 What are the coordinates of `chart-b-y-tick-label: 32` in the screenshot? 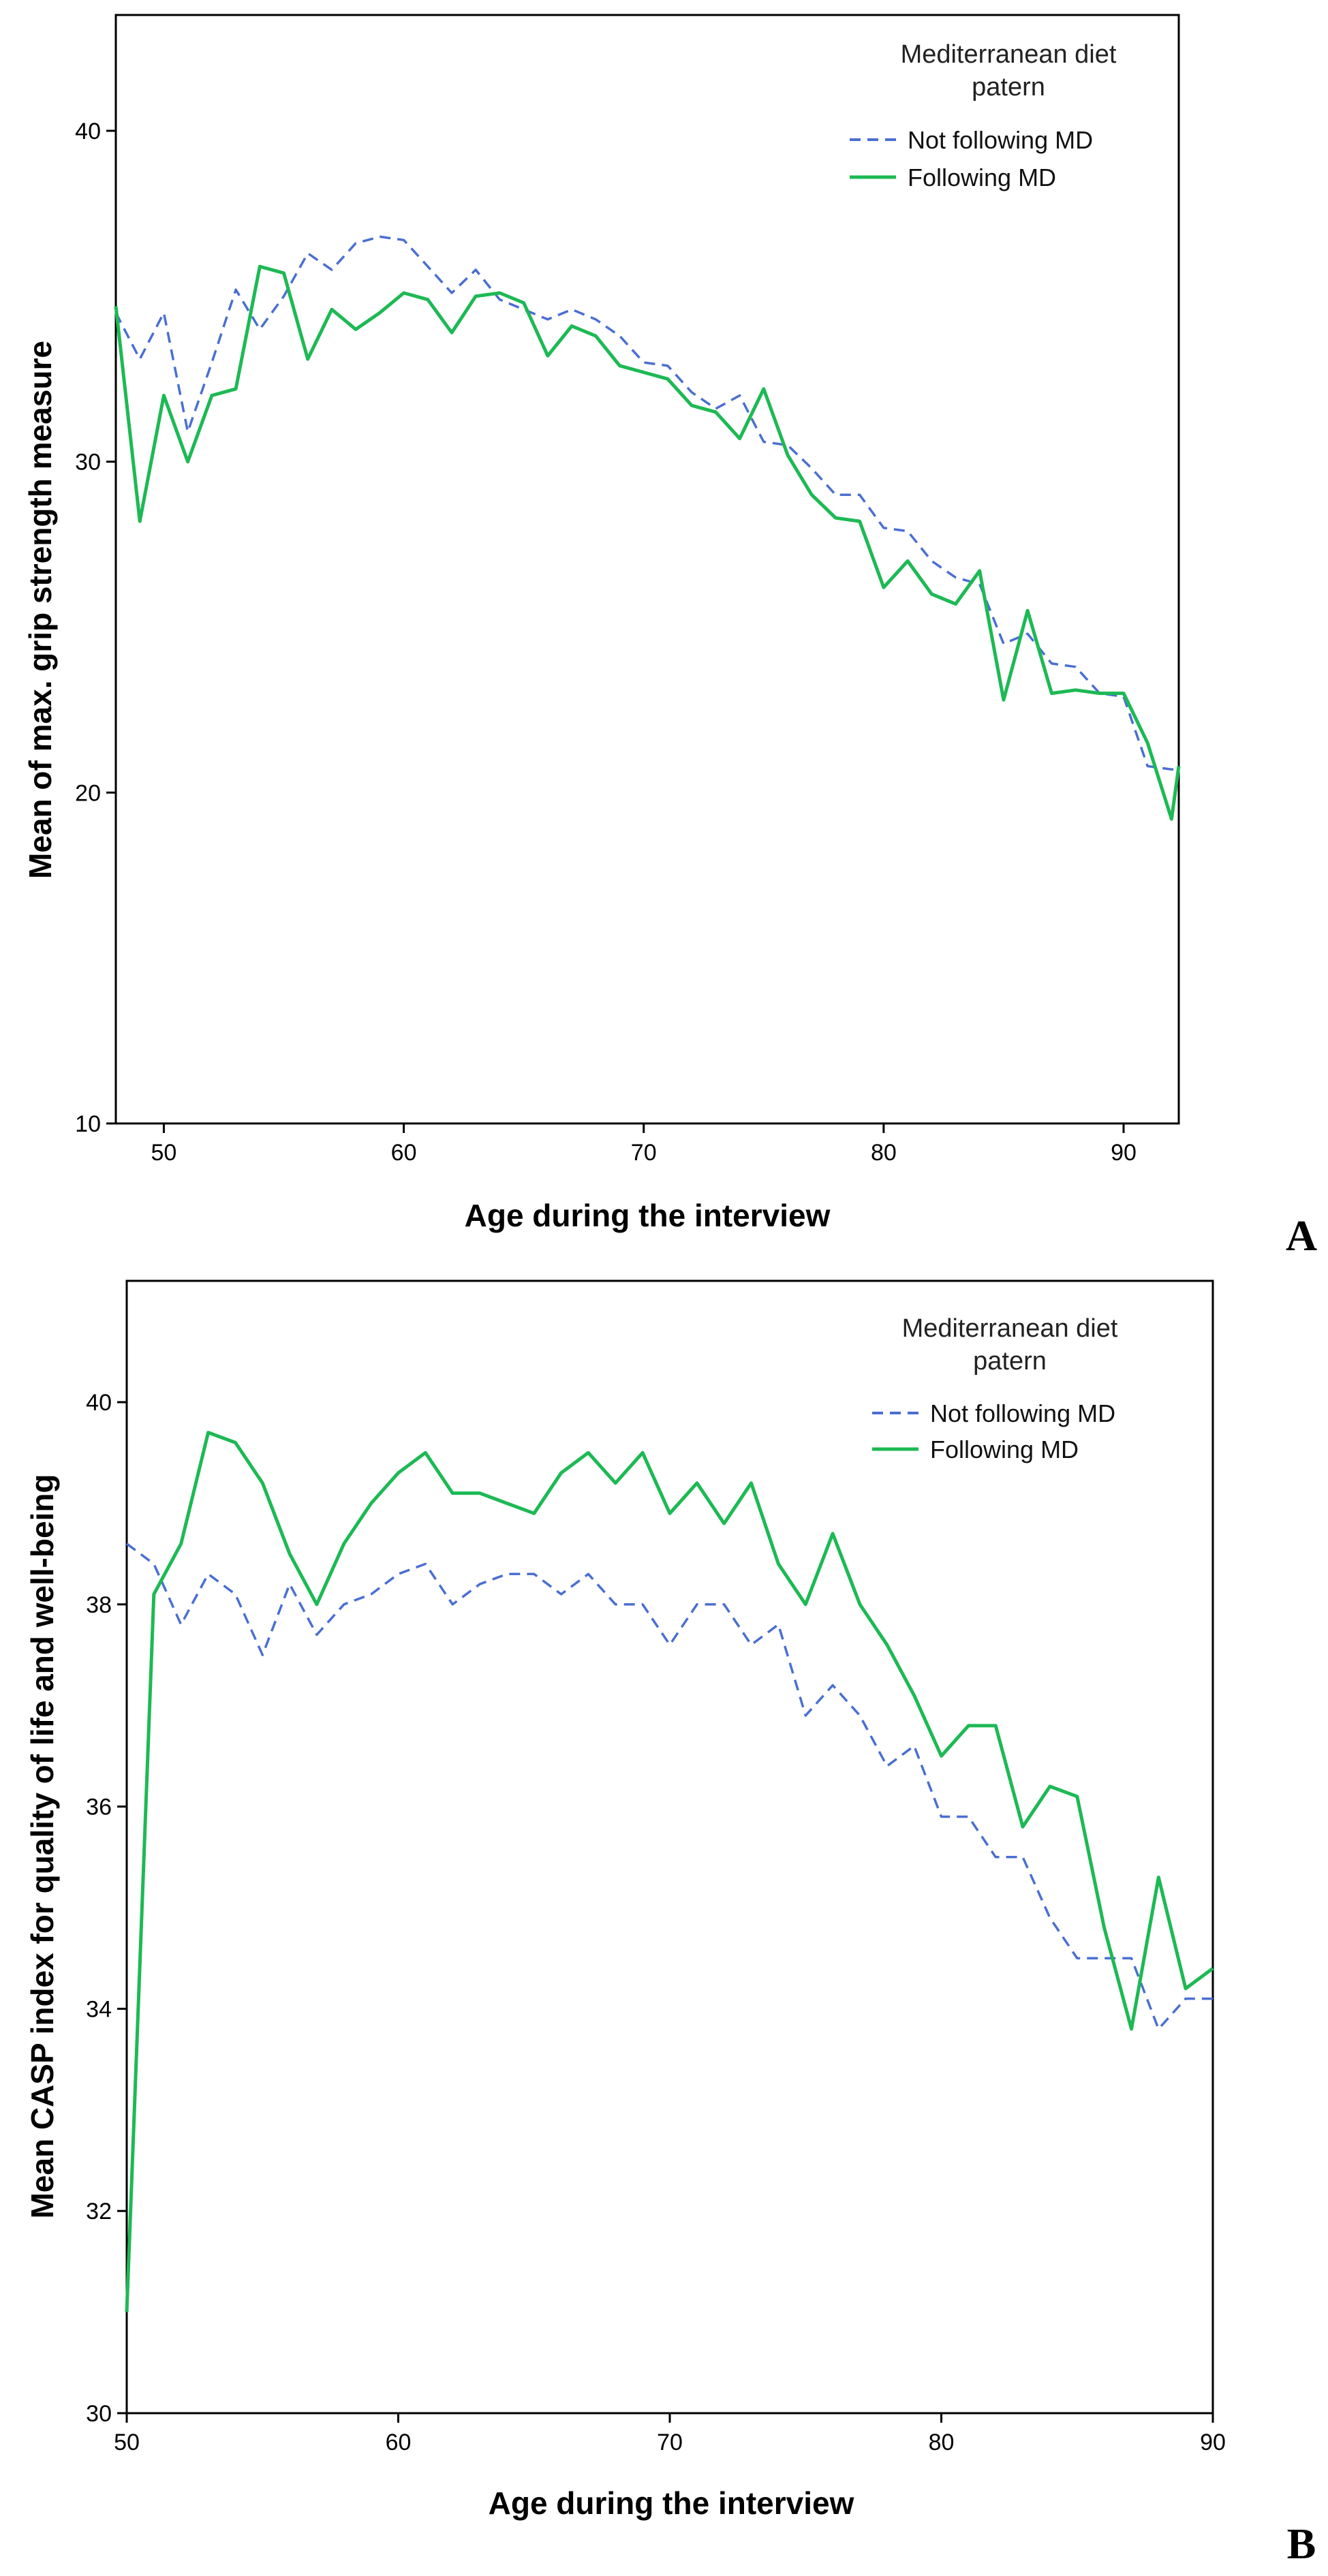 It's located at (99, 2211).